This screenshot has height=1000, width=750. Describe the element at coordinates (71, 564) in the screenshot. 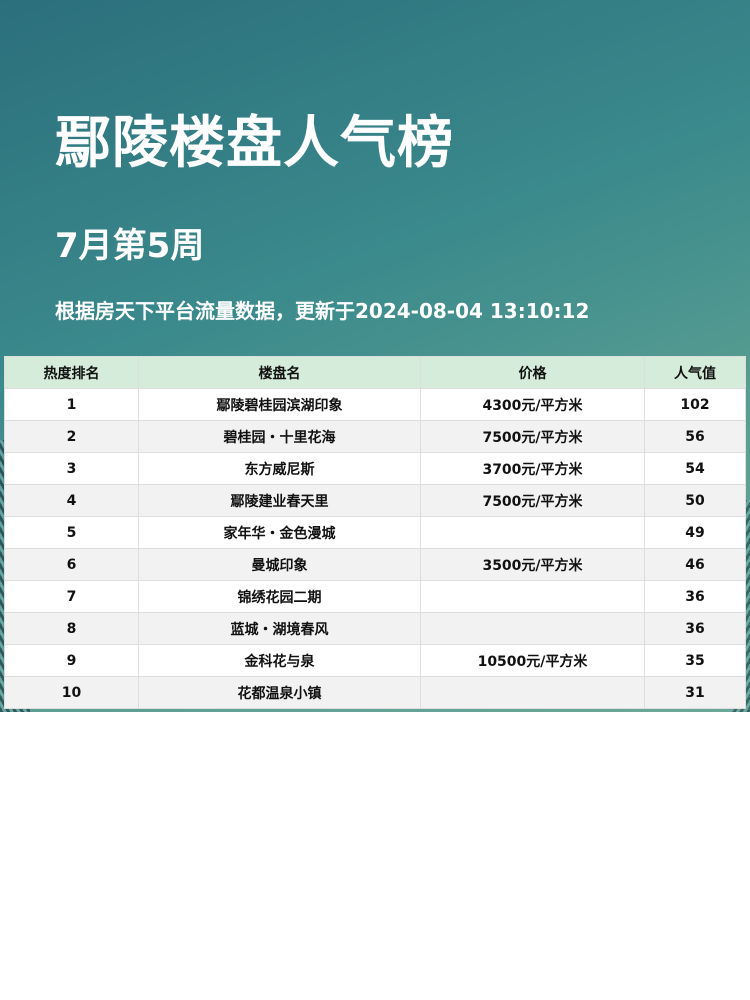

I see `rank-cell: 6` at that location.